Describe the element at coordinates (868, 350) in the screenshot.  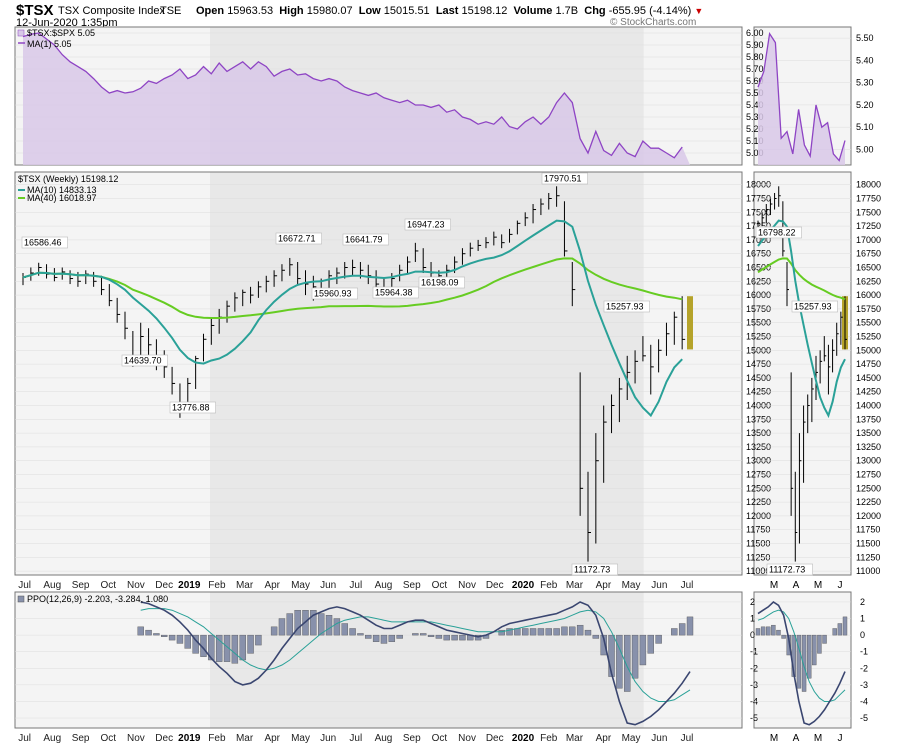
I see `price-zoom-y-tick: 15000` at that location.